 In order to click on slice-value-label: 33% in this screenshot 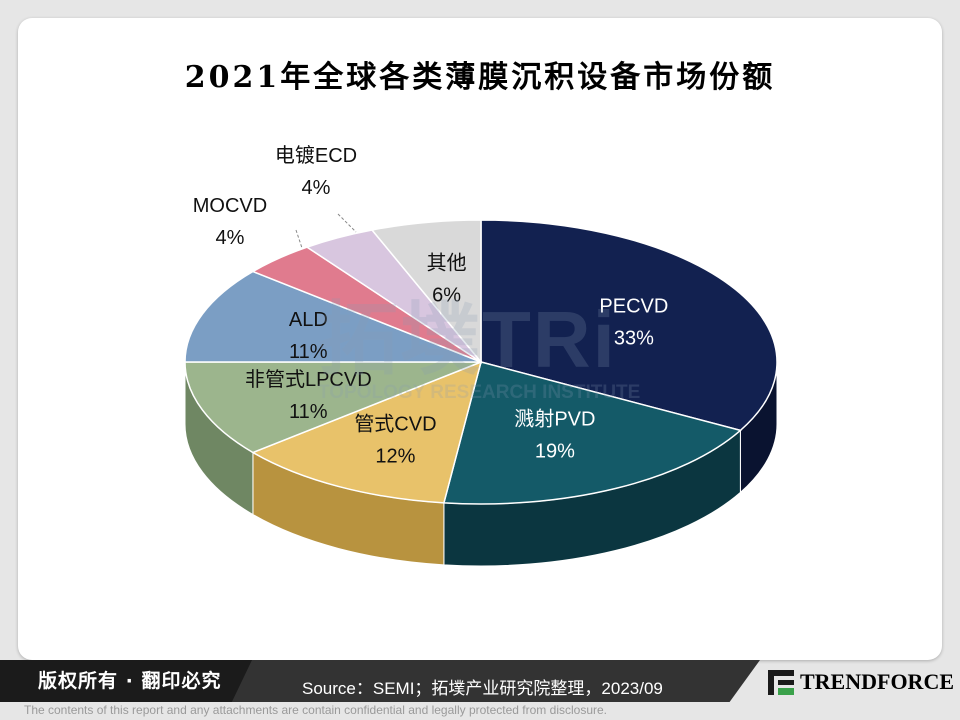, I will do `click(634, 339)`.